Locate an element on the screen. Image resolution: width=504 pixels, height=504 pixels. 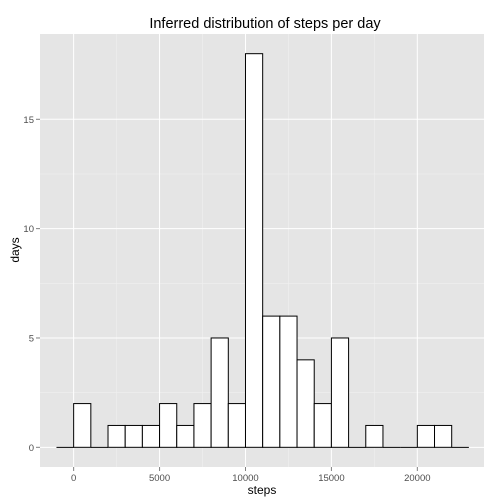
x-tick-label: 15000 is located at coordinates (331, 478).